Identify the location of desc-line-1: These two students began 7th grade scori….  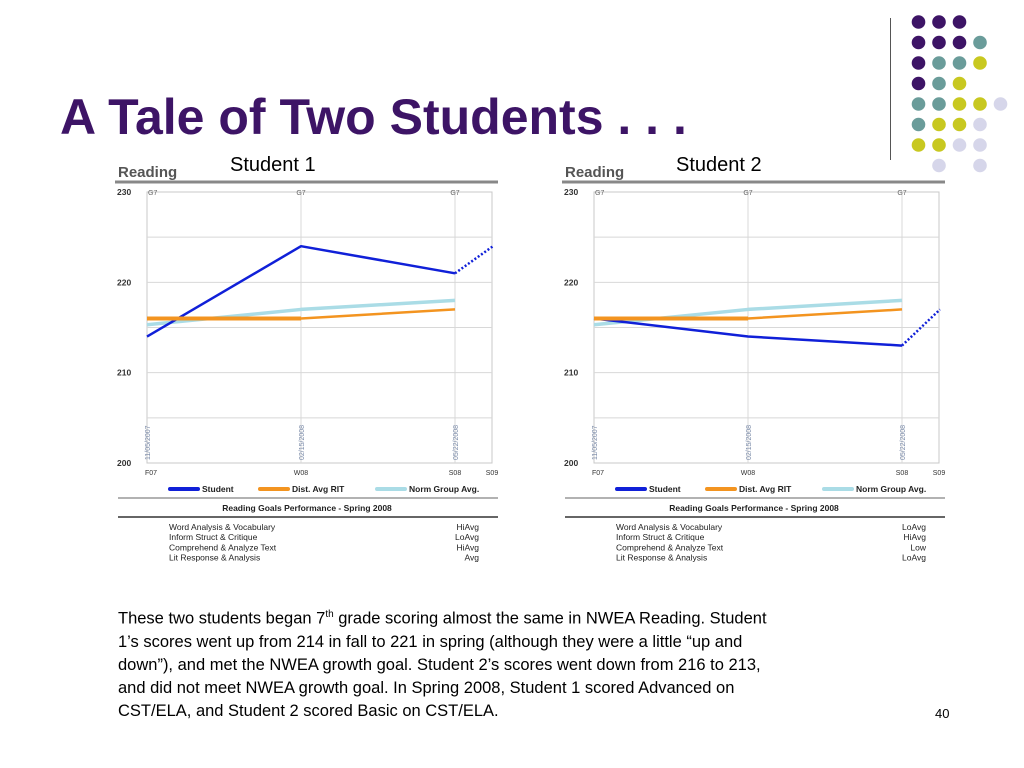
(442, 618).